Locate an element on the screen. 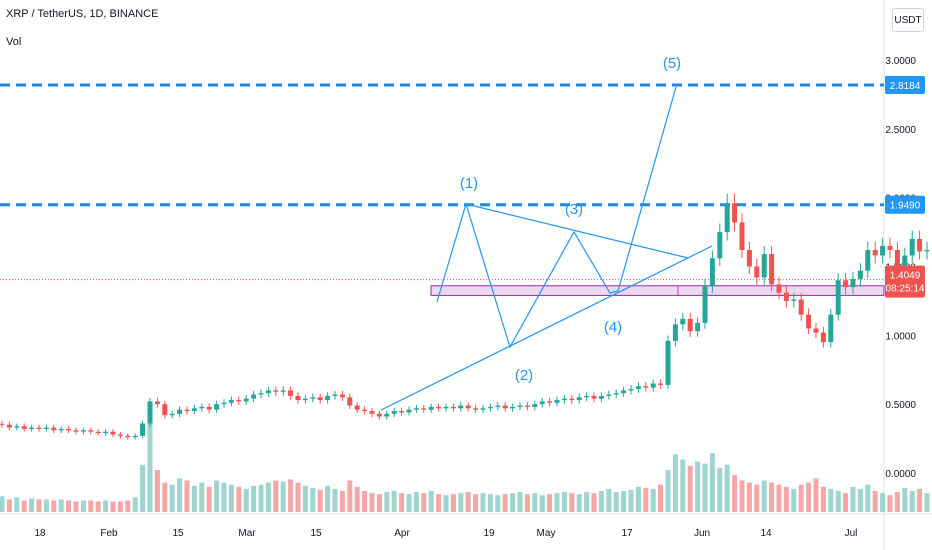 Image resolution: width=932 pixels, height=550 pixels. level-price-badge is located at coordinates (905, 85).